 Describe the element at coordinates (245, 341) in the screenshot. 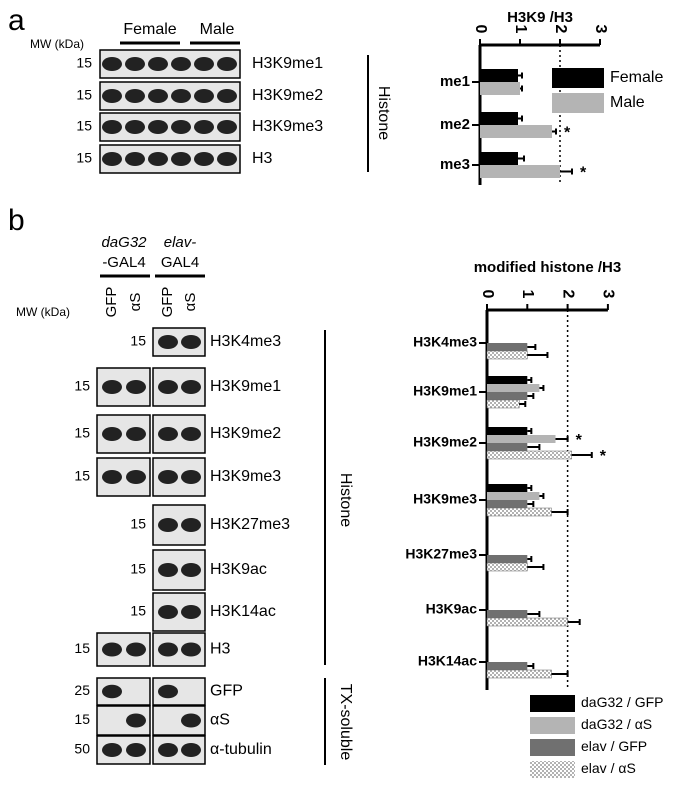

I see `blot-label: H3K4me3` at that location.